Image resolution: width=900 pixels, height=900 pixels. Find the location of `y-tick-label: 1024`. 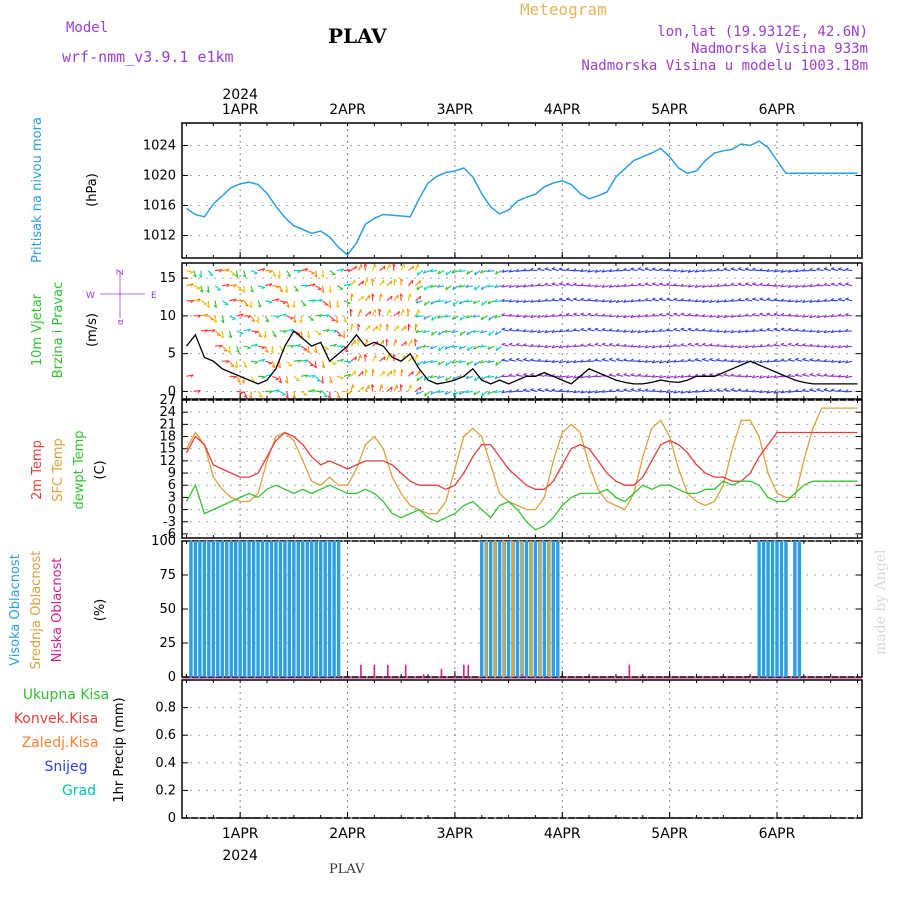

y-tick-label: 1024 is located at coordinates (159, 146).